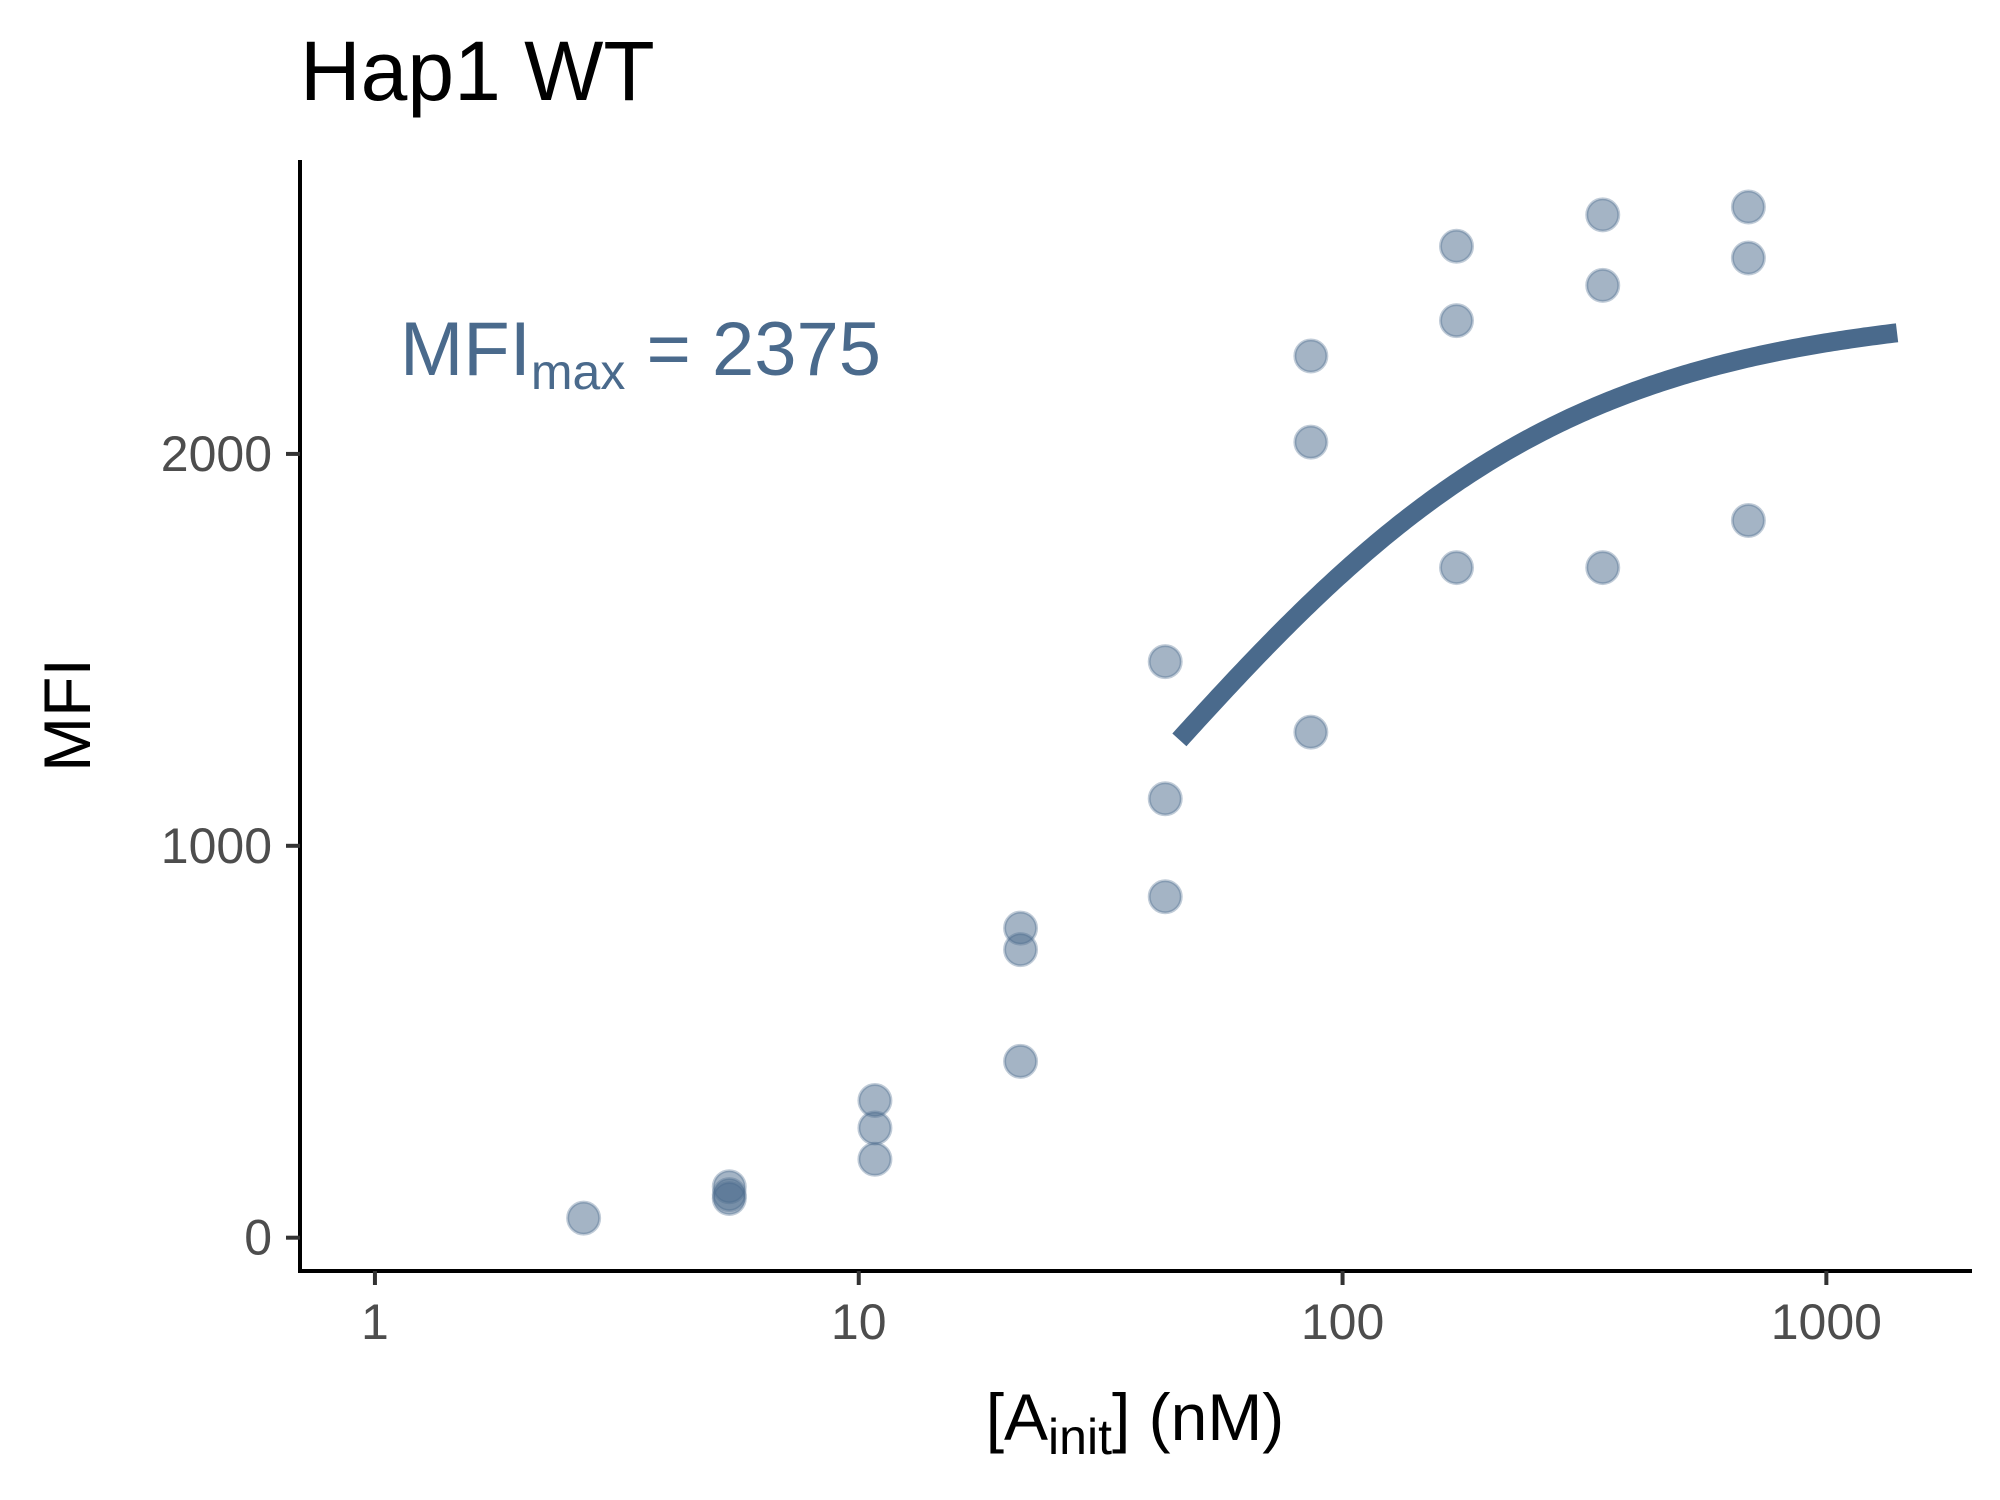  Describe the element at coordinates (477, 71) in the screenshot. I see `chart-title: Hap1 WT` at that location.